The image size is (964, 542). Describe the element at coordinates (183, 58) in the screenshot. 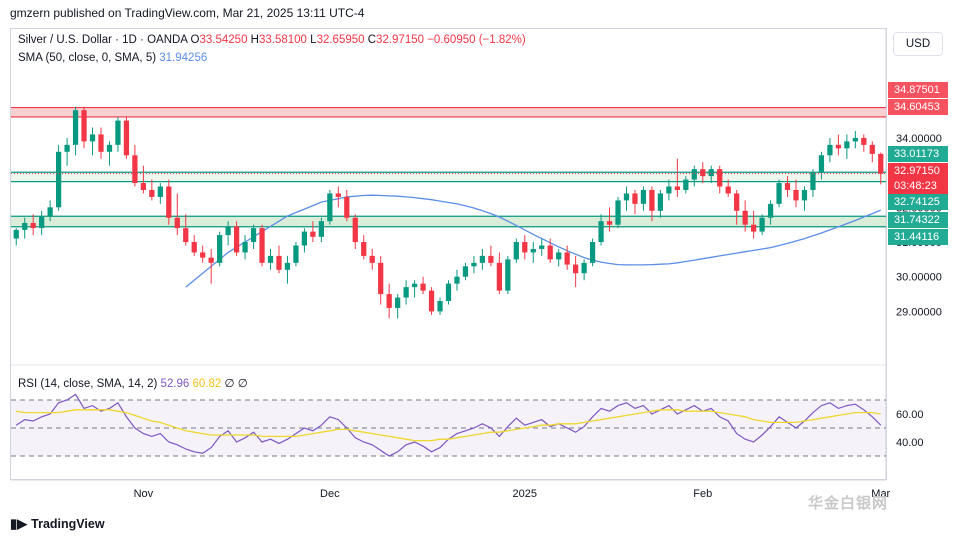

I see `sma-value: 31.94256` at that location.